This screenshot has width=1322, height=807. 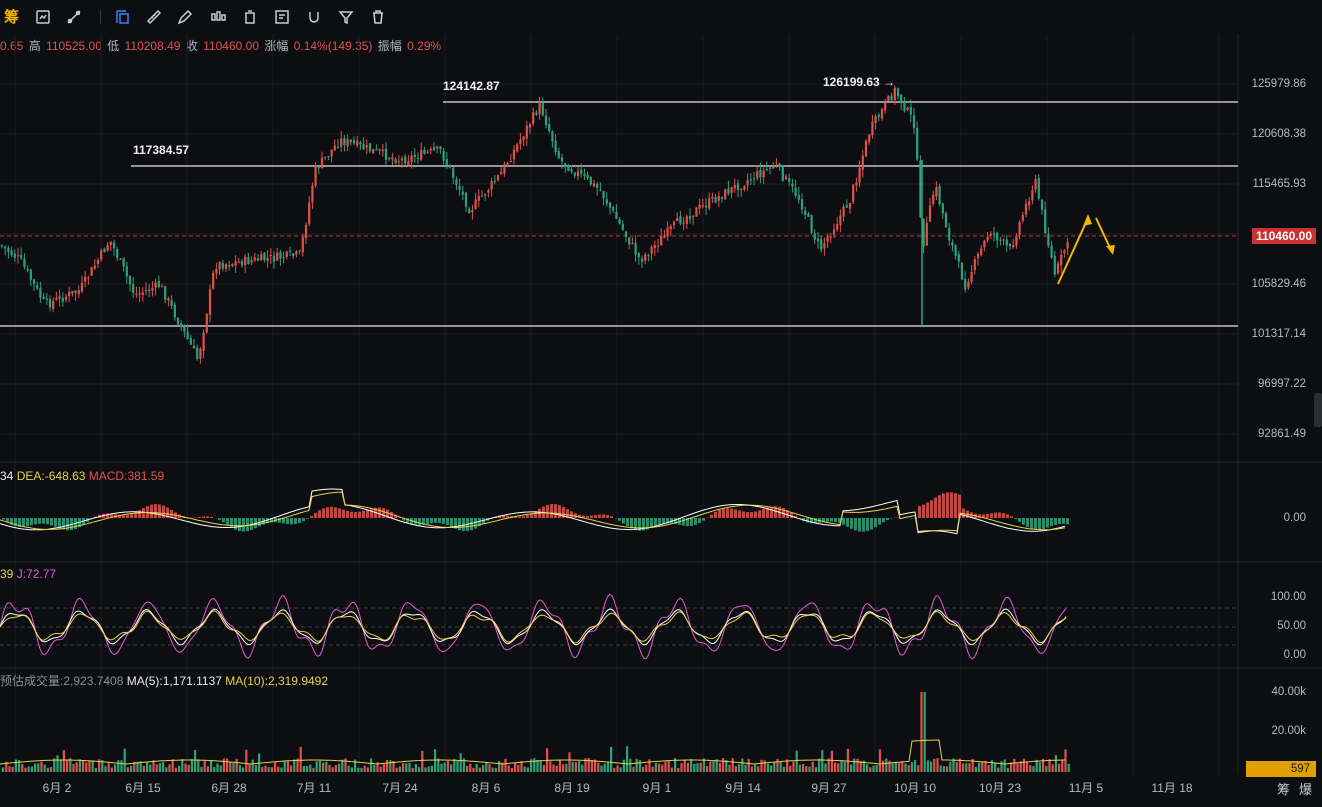 I want to click on sync-chart-icon, so click(x=43, y=17).